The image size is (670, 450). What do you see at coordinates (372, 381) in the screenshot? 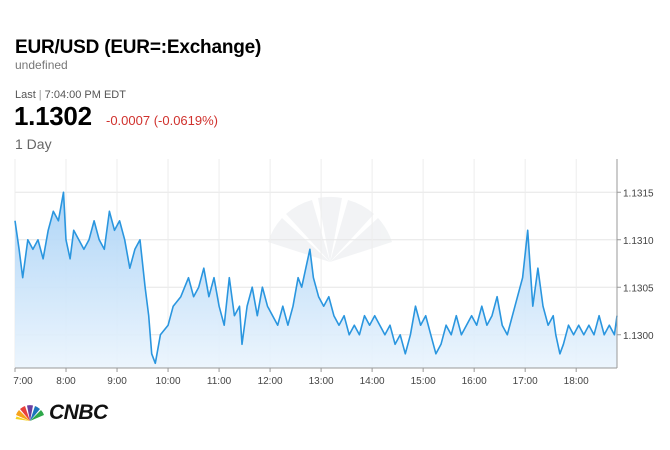
I see `x-tick-label: 14:00` at bounding box center [372, 381].